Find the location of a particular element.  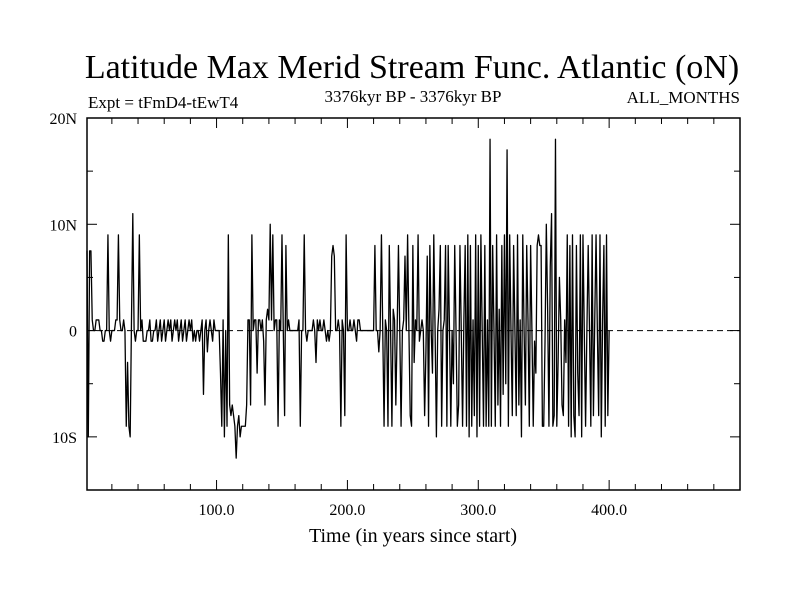

y-tick-label: 10N is located at coordinates (63, 225).